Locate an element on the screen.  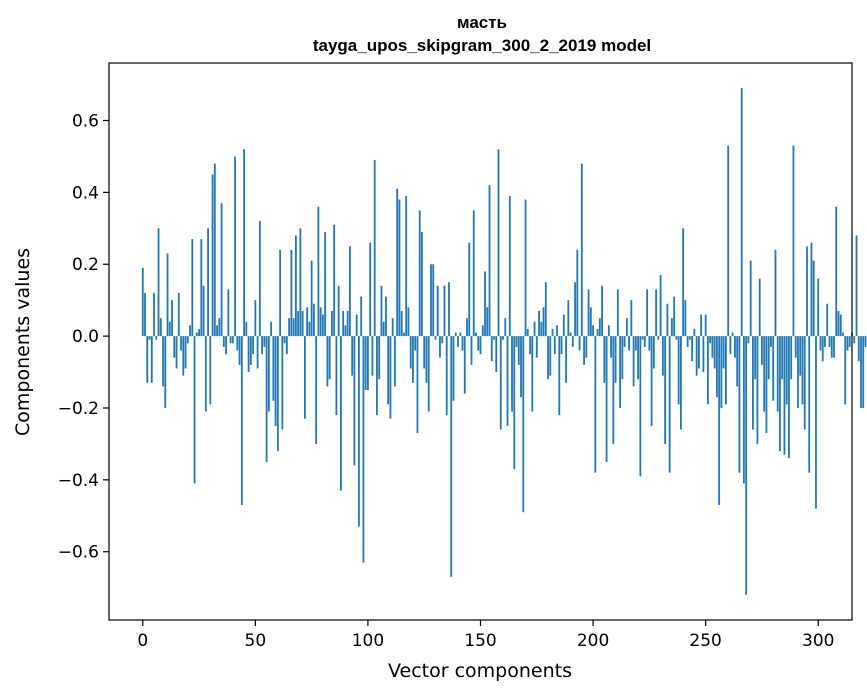
y-tick-label: −0.6 is located at coordinates (78, 553).